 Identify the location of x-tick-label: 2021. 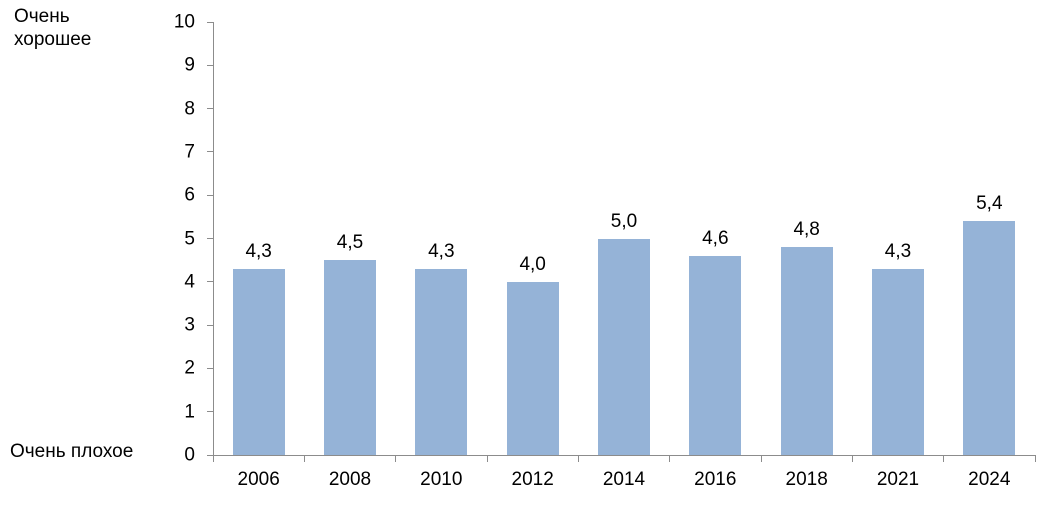
(898, 479).